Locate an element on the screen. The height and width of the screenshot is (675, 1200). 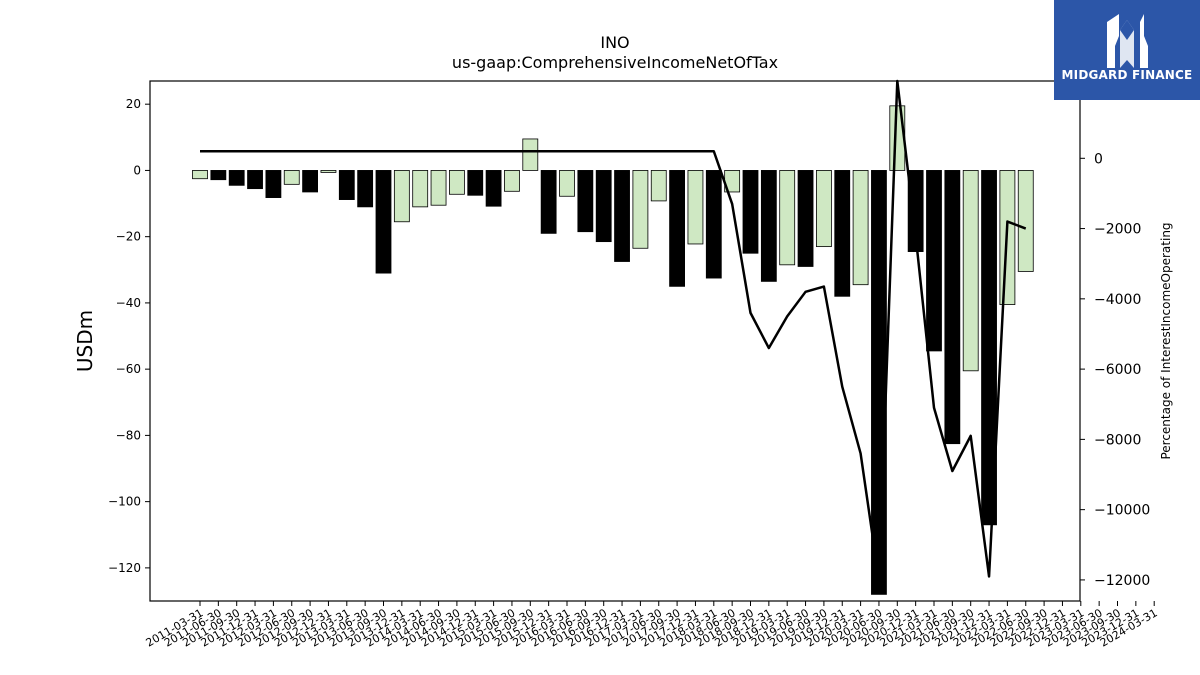
y-tick-label: −40 is located at coordinates (128, 303).